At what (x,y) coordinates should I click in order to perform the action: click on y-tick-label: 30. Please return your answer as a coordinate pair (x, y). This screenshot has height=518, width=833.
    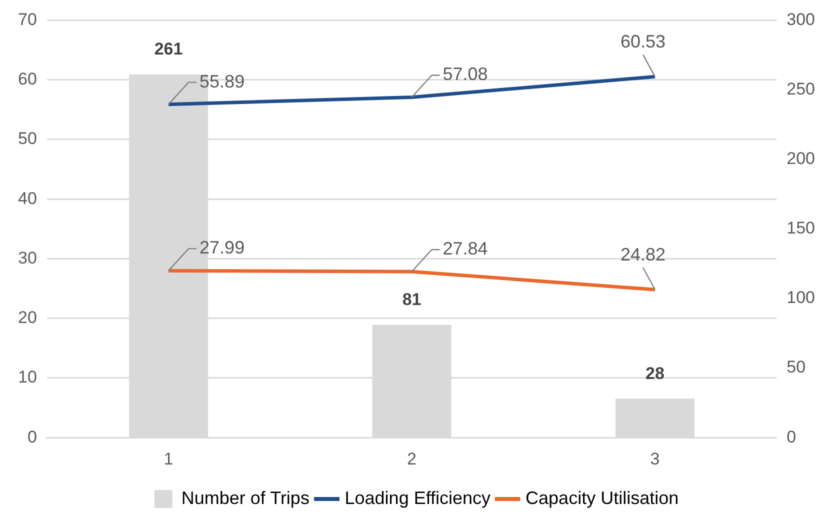
    Looking at the image, I should click on (27, 258).